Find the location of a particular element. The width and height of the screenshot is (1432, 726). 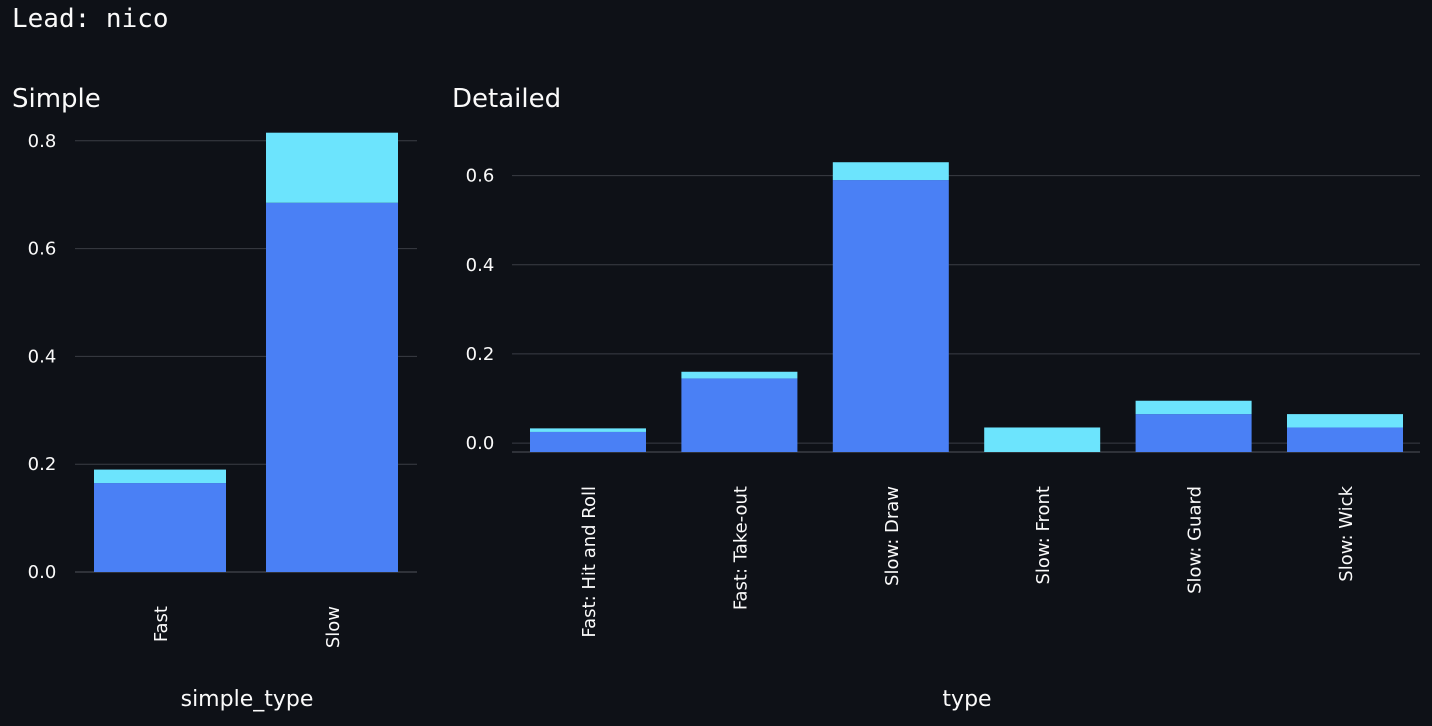

simple-x-tick-label: Fast is located at coordinates (161, 624).